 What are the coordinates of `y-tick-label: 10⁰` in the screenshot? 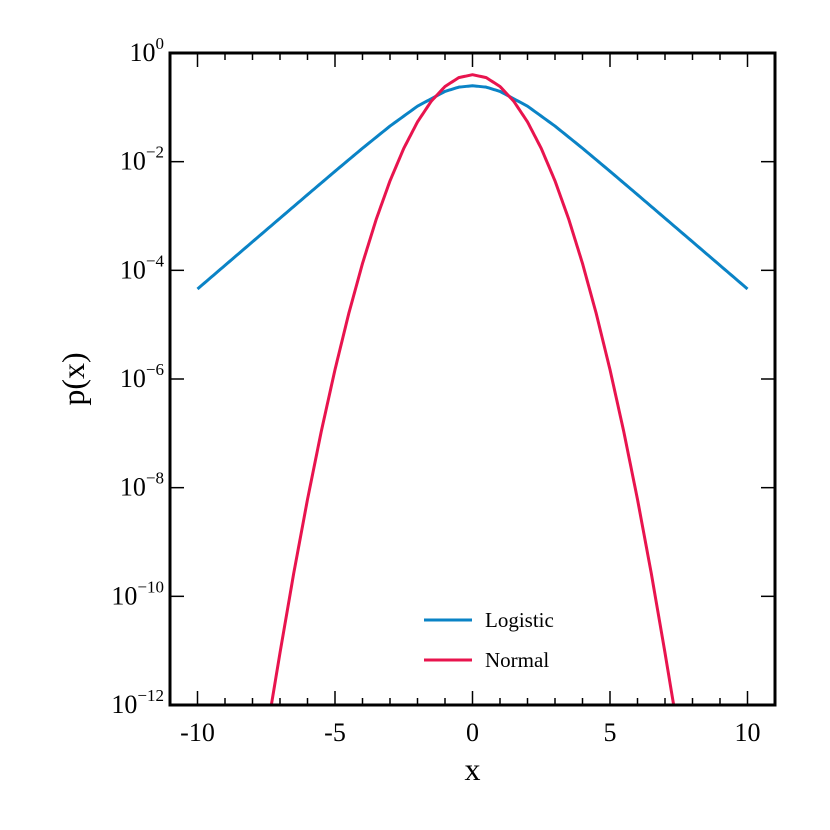 It's located at (147, 50).